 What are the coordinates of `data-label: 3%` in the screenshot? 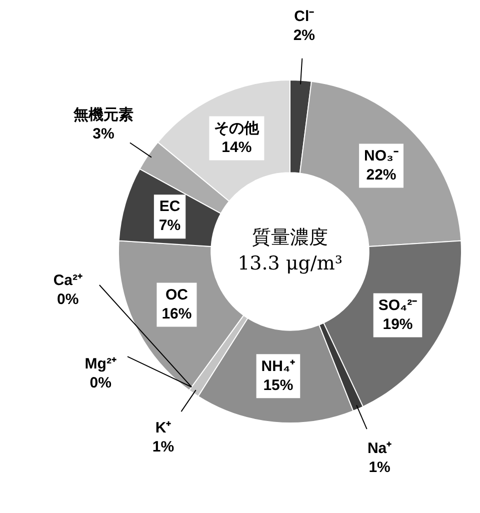 It's located at (103, 133).